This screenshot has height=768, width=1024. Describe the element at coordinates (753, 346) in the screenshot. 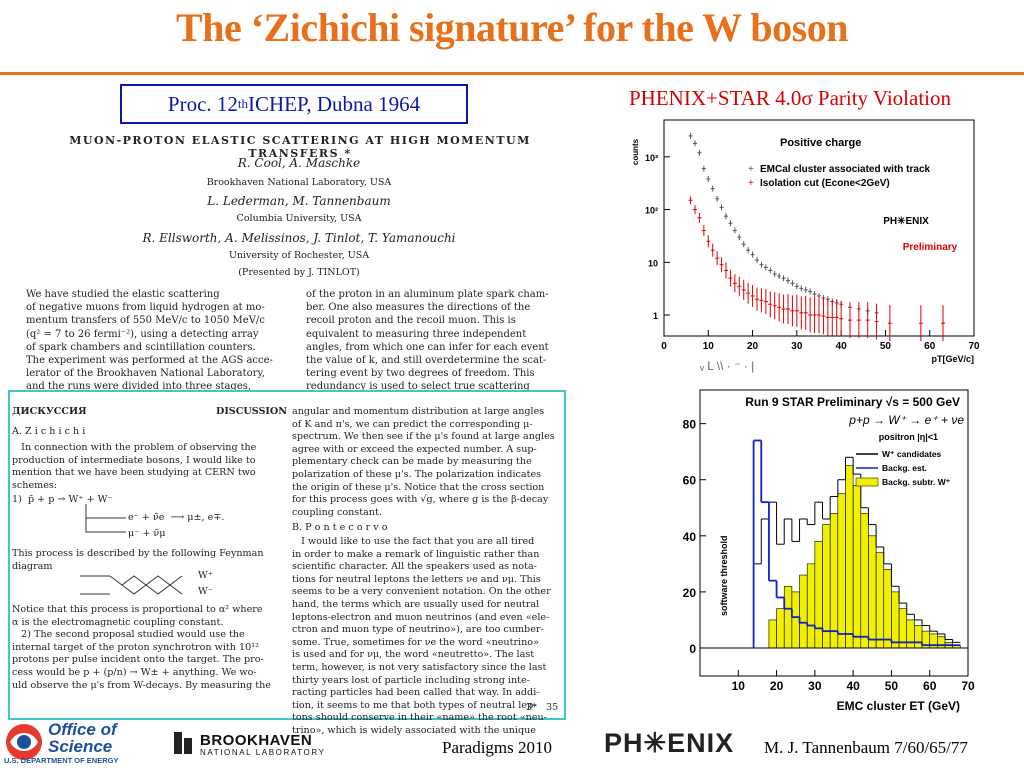

I see `phenix-x-tick-label: 20` at that location.